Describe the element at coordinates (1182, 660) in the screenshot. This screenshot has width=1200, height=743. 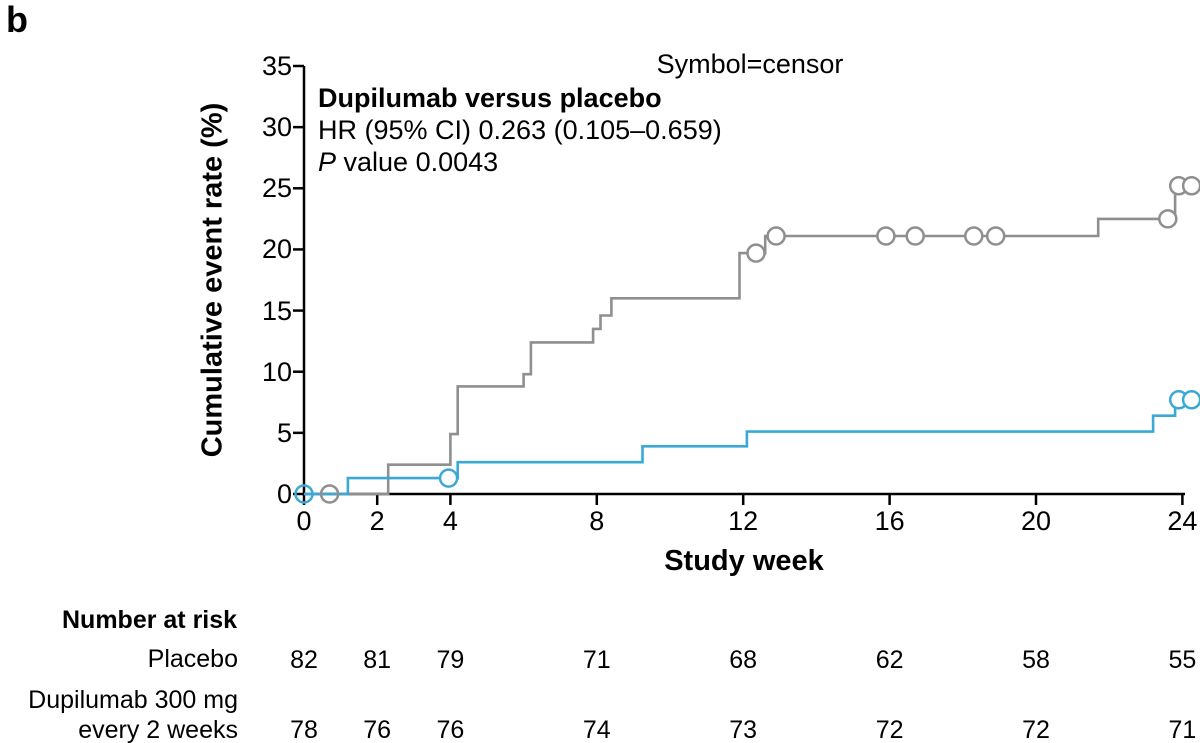
I see `risk-count: 55` at that location.